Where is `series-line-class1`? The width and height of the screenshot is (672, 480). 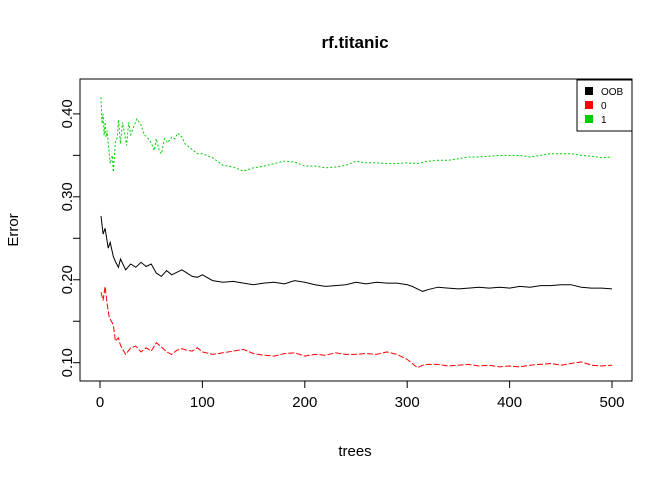 series-line-class1 is located at coordinates (356, 134).